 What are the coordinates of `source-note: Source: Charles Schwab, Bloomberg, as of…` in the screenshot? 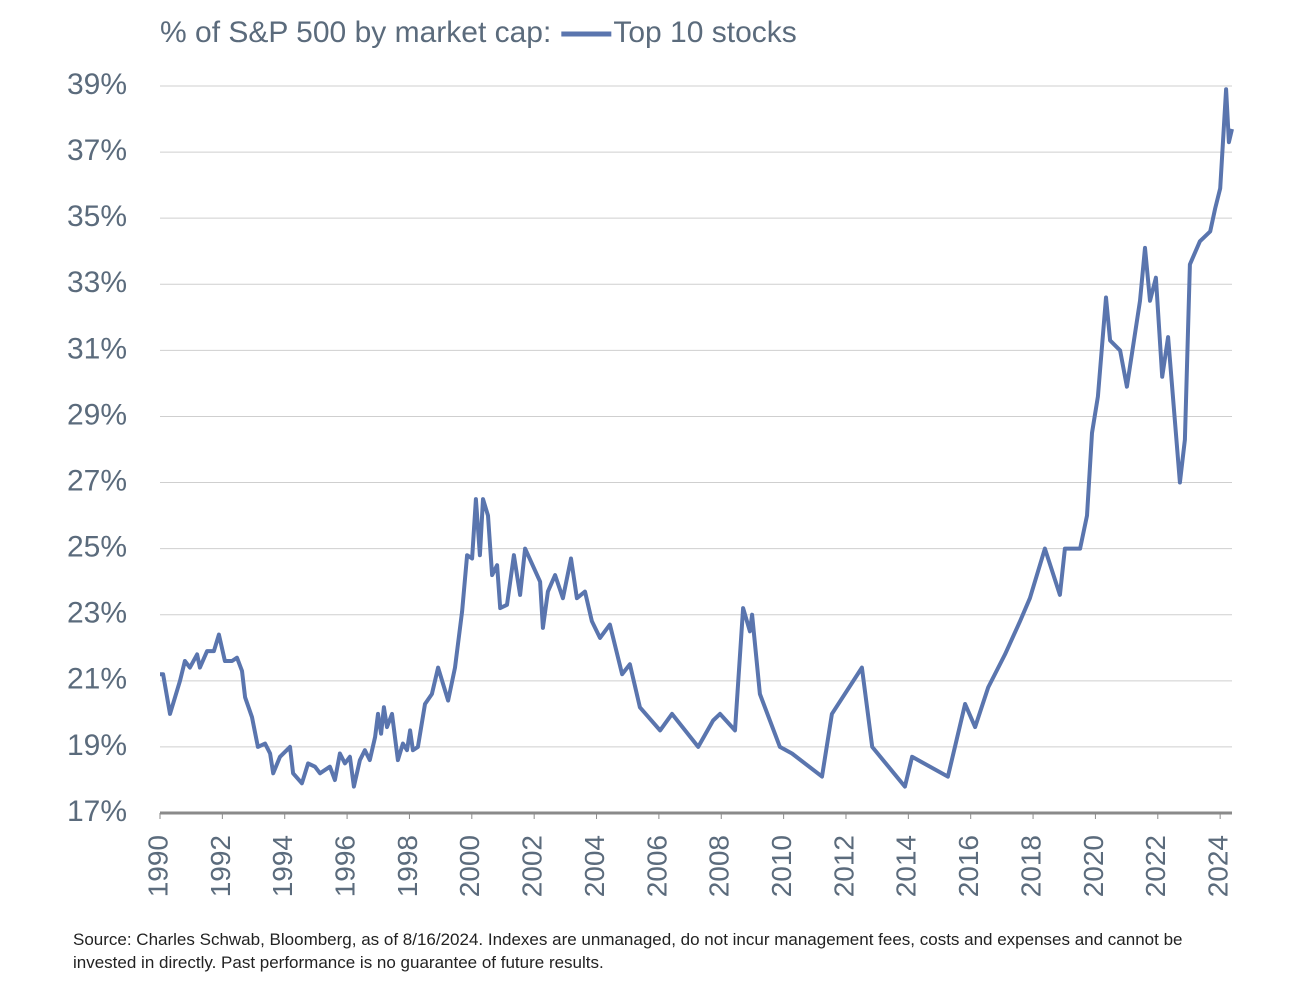 It's located at (628, 951).